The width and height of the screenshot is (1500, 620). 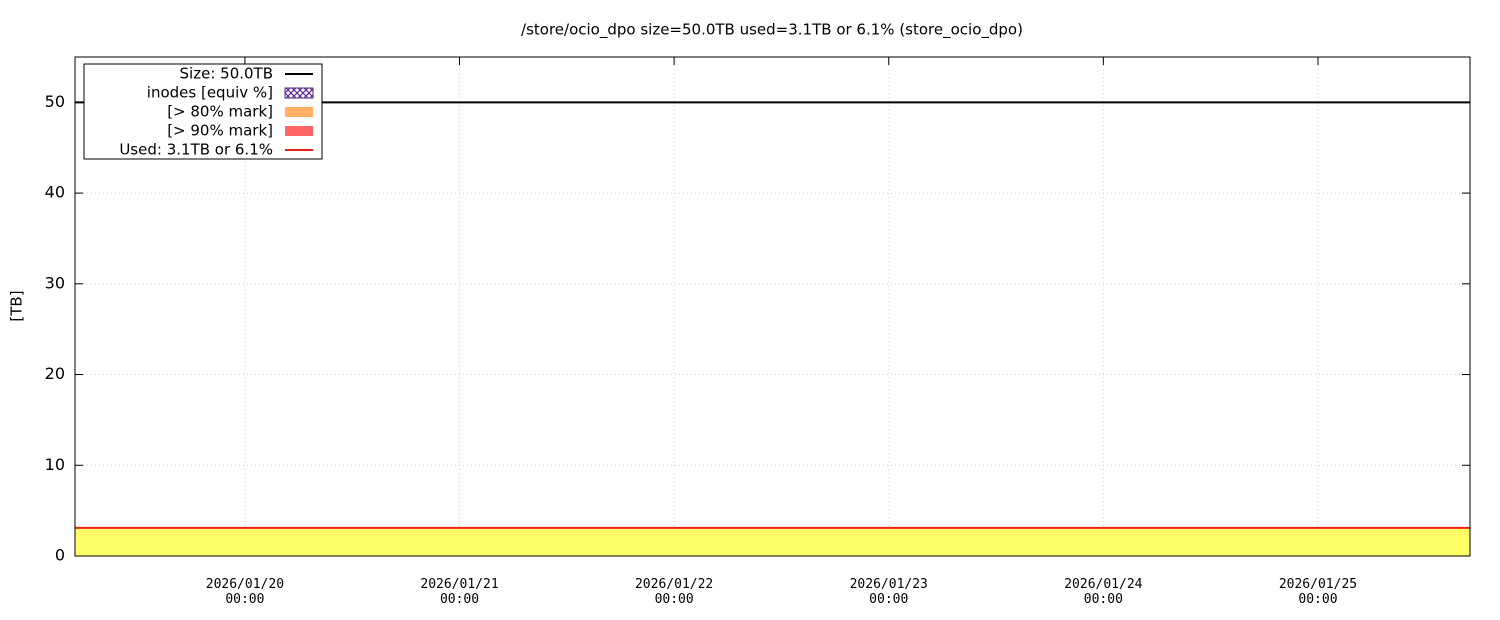 I want to click on x-tick-label: 2026/01/24 00:00, so click(x=1103, y=592).